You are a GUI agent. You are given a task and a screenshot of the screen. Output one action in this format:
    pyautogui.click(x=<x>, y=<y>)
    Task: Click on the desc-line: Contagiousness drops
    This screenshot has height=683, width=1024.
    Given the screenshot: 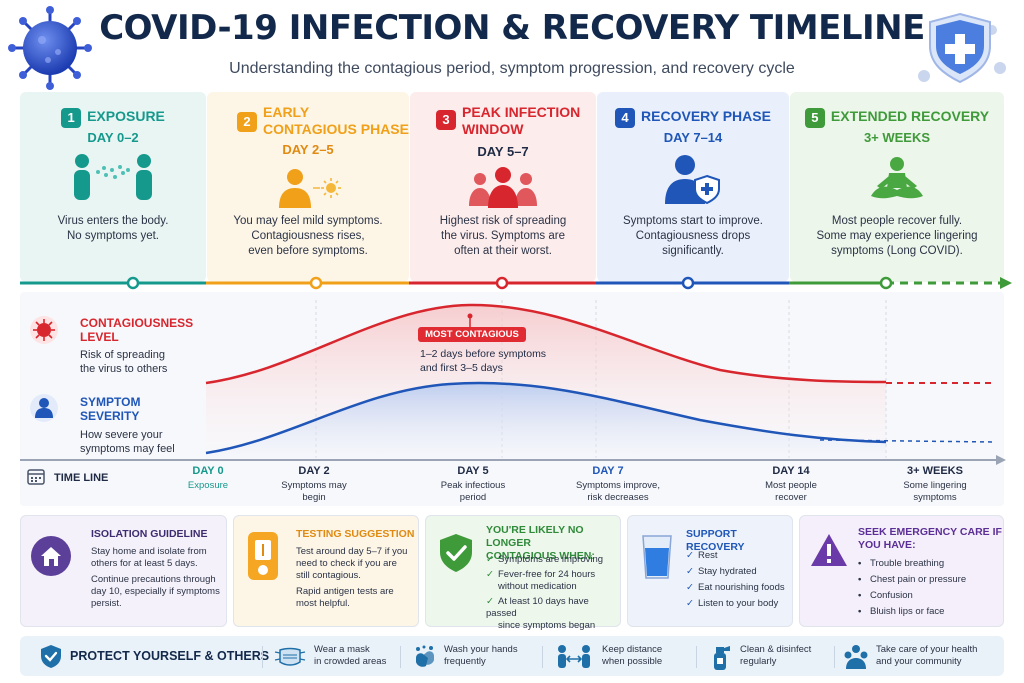 What is the action you would take?
    pyautogui.click(x=693, y=236)
    